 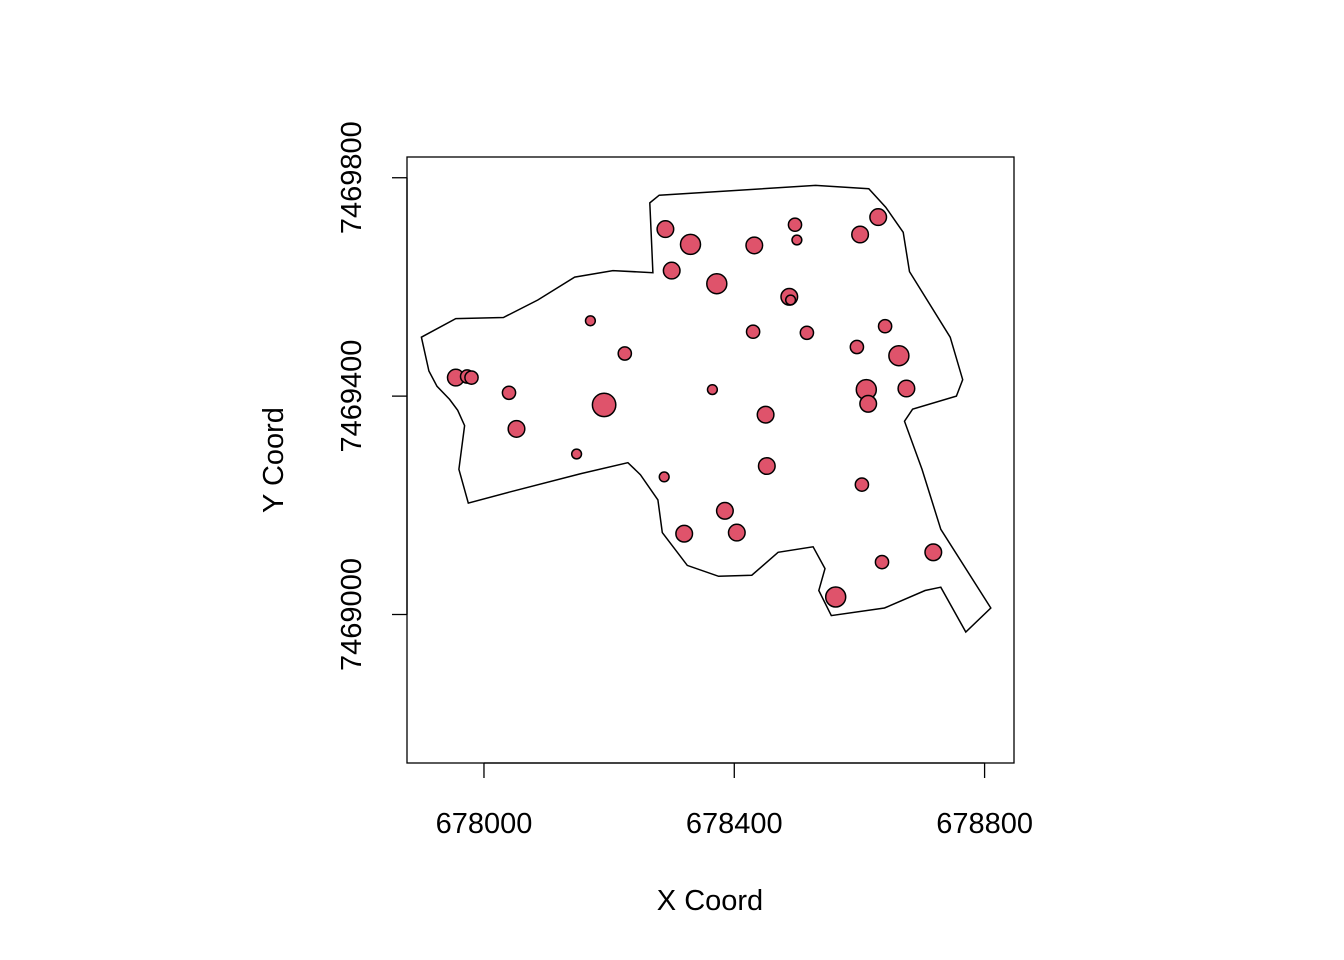 I want to click on y-tick-label: 7469800, so click(x=352, y=177).